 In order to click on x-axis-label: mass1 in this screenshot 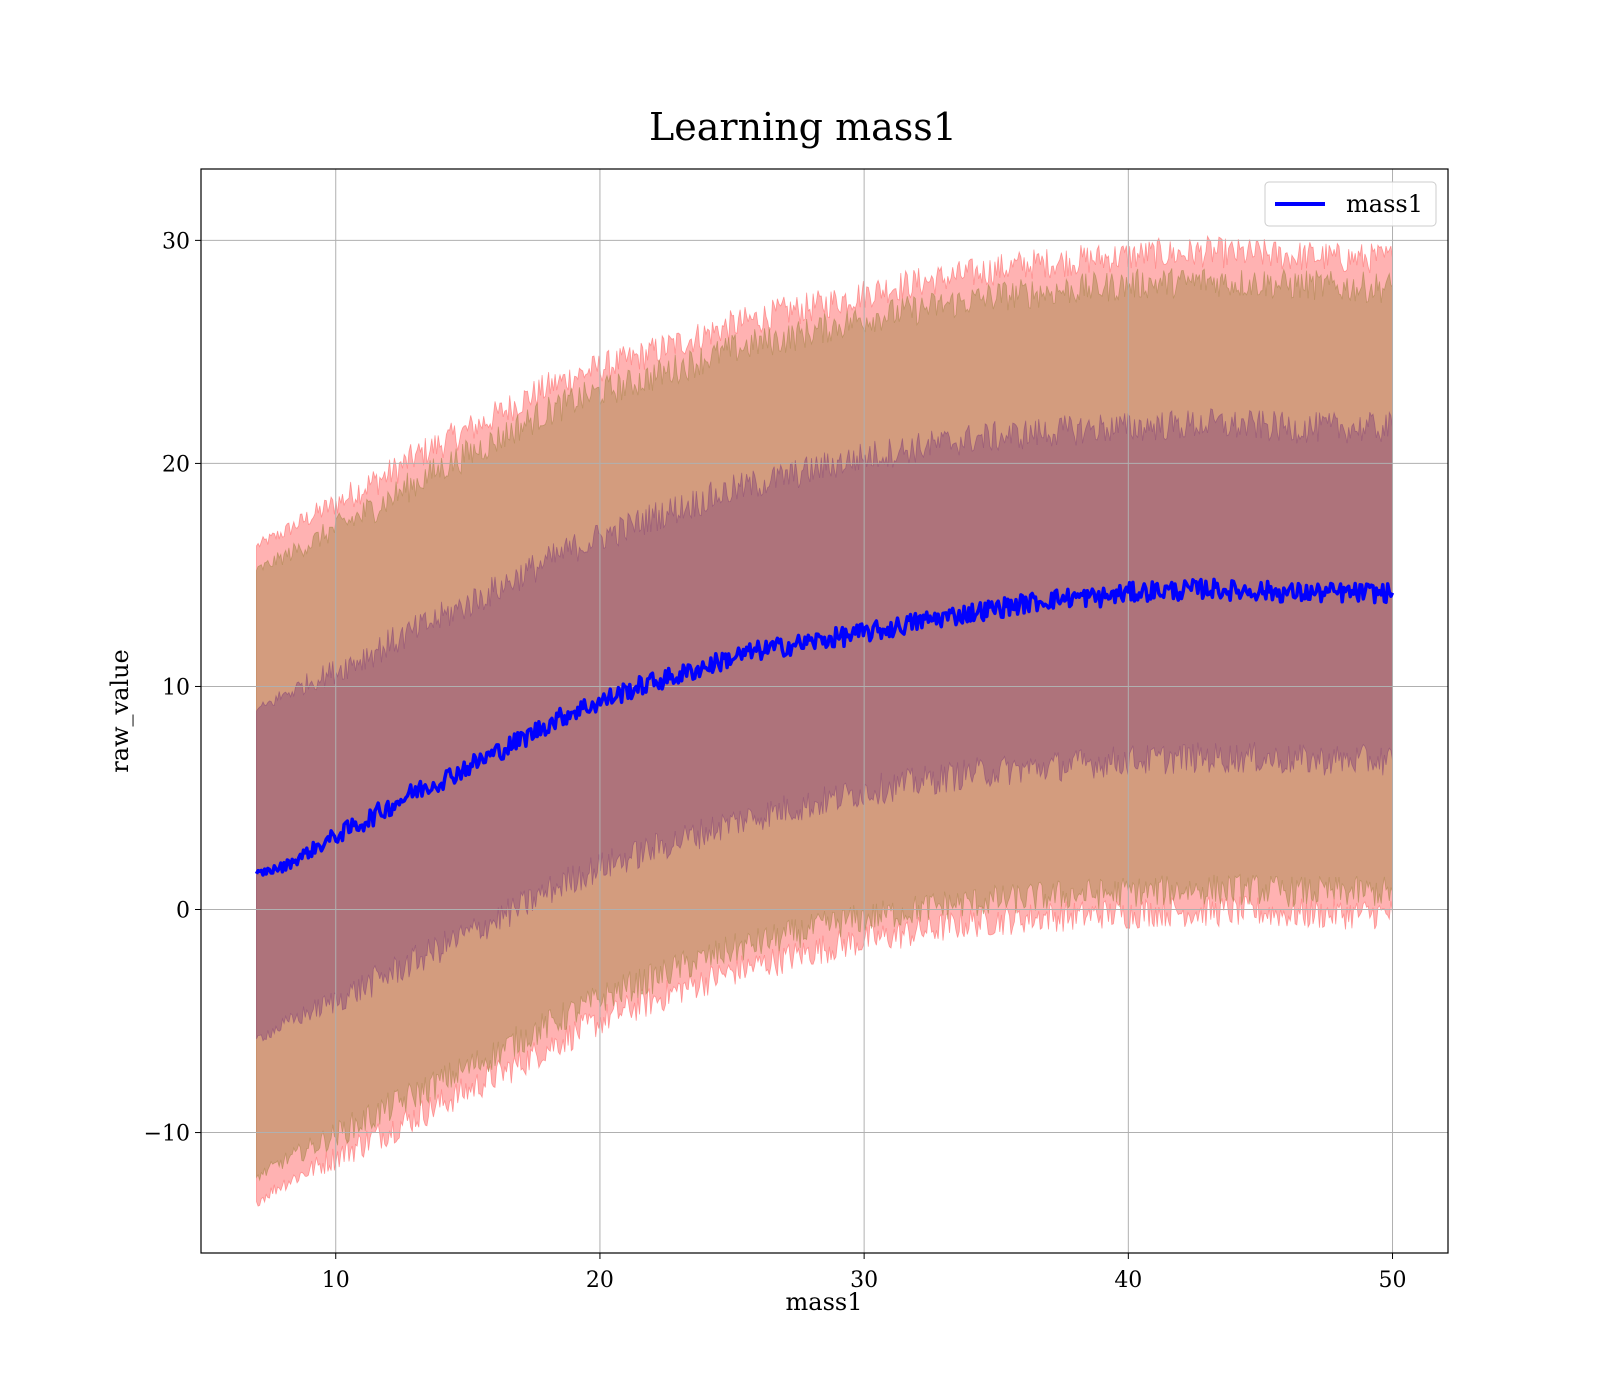, I will do `click(824, 1302)`.